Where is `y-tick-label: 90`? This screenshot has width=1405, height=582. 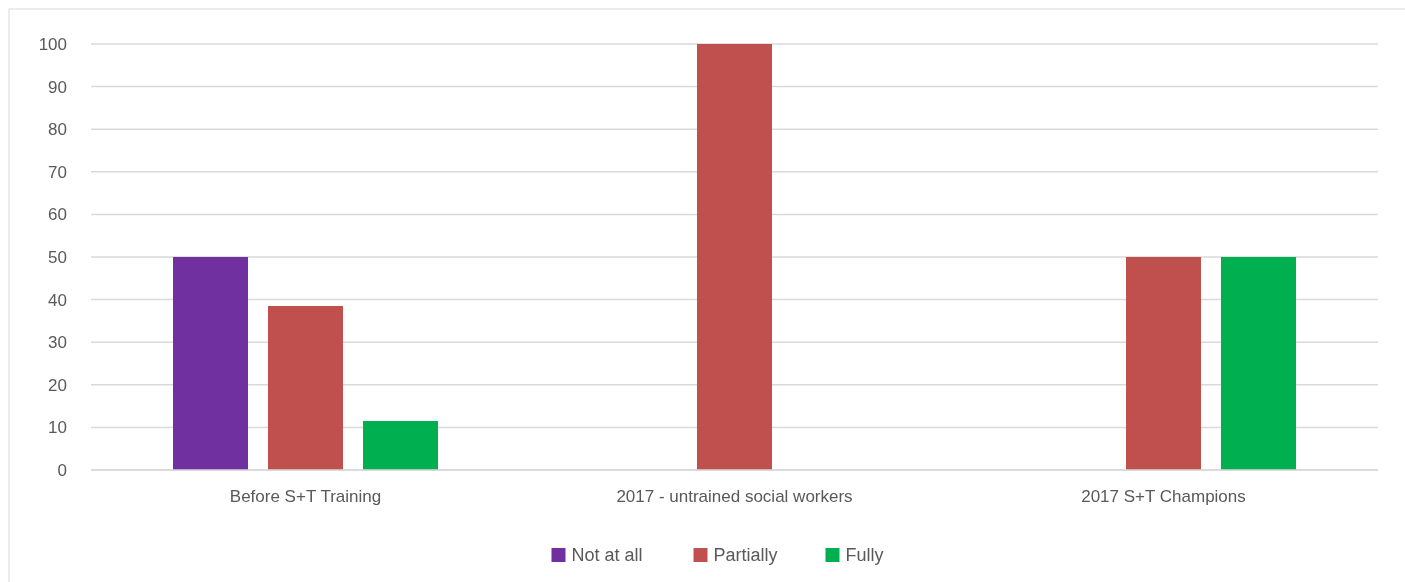 y-tick-label: 90 is located at coordinates (57, 87).